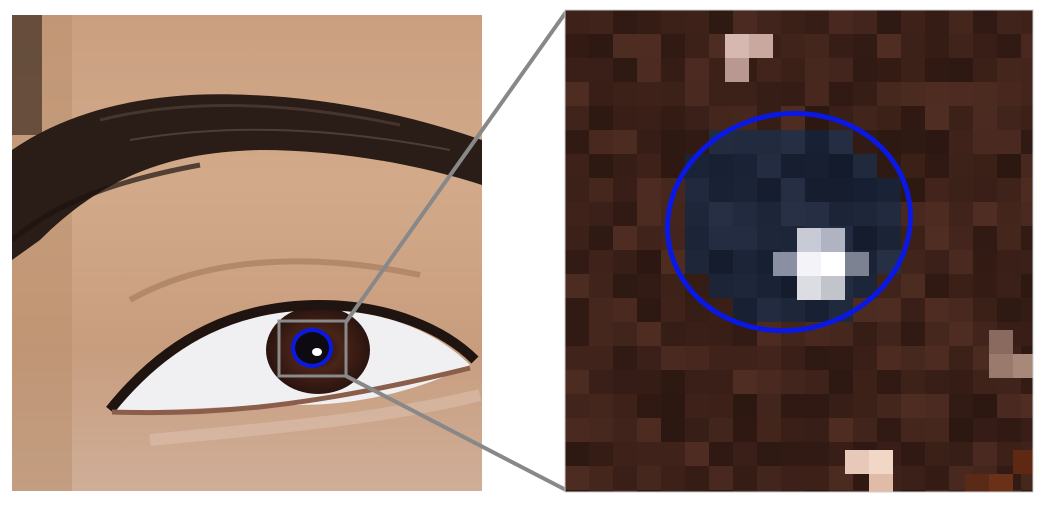 The width and height of the screenshot is (1048, 508). I want to click on connector-line-top, so click(456, 167).